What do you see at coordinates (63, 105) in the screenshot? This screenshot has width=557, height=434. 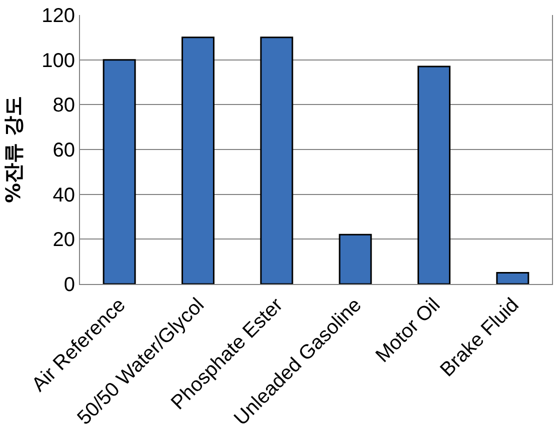 I see `y-tick-label: 80` at bounding box center [63, 105].